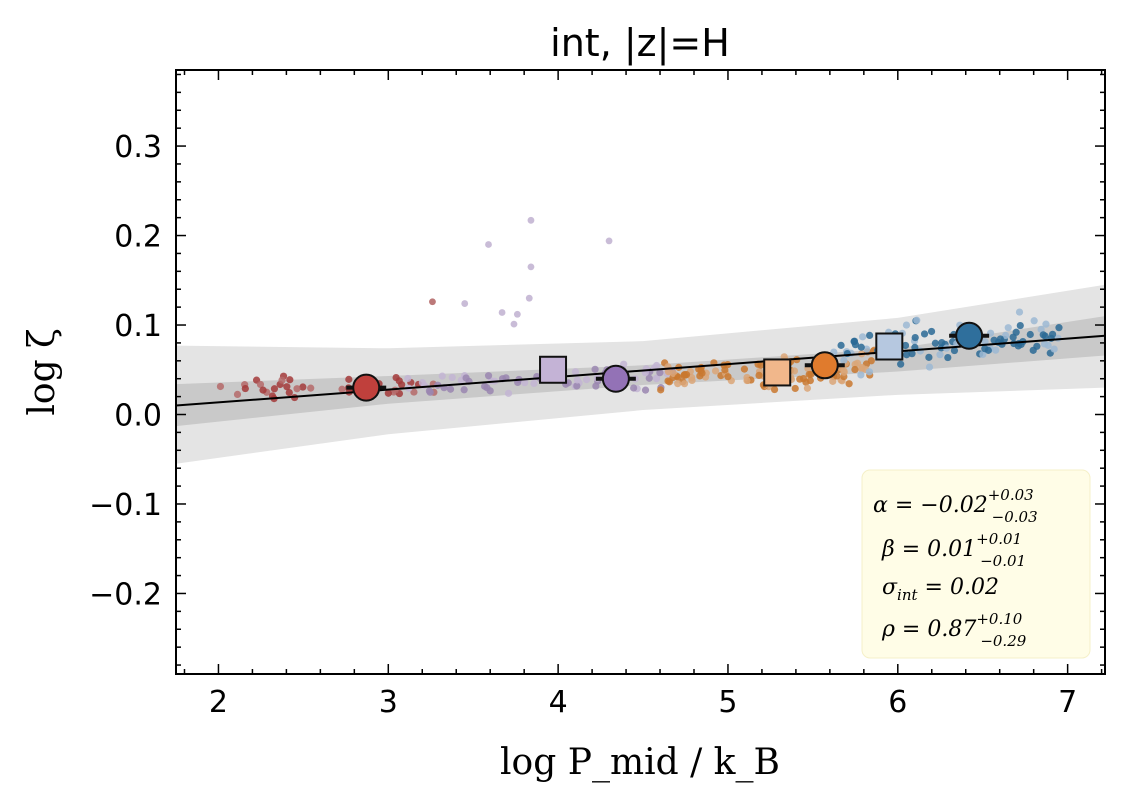 This screenshot has height=801, width=1125. I want to click on stats-sigma-rest: = 0.02, so click(958, 587).